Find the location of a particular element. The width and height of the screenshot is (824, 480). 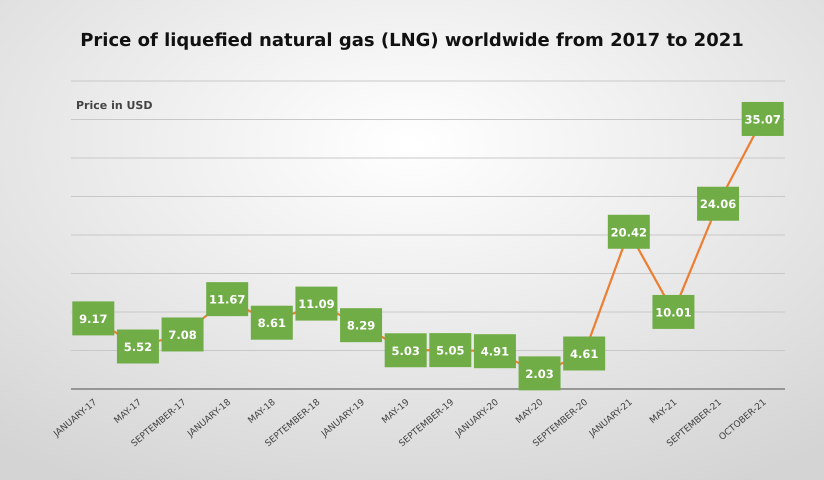

data-label: 4.91 is located at coordinates (495, 351).